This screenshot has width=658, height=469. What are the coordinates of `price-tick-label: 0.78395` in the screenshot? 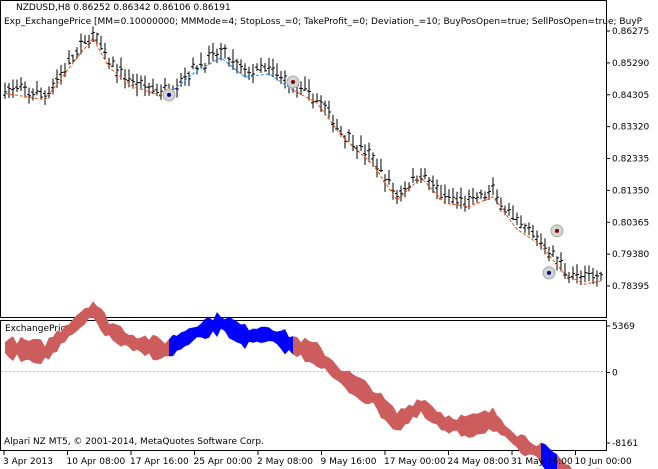 It's located at (630, 287).